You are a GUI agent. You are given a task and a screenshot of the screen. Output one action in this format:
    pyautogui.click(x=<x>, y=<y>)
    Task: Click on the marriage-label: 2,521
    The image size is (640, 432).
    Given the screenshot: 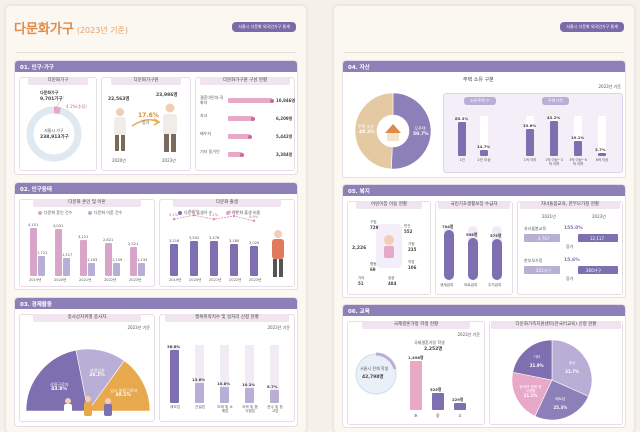 What is the action you would take?
    pyautogui.click(x=133, y=243)
    